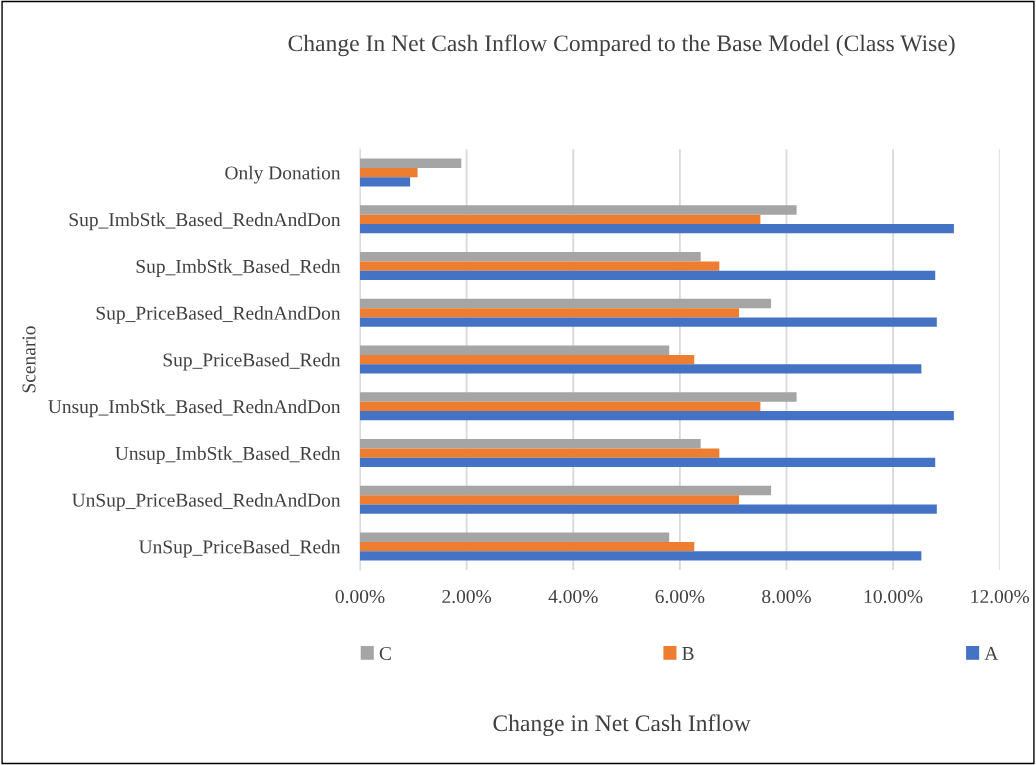  I want to click on y-tick-label: Sup_ImbStk_Based_Redn, so click(238, 268).